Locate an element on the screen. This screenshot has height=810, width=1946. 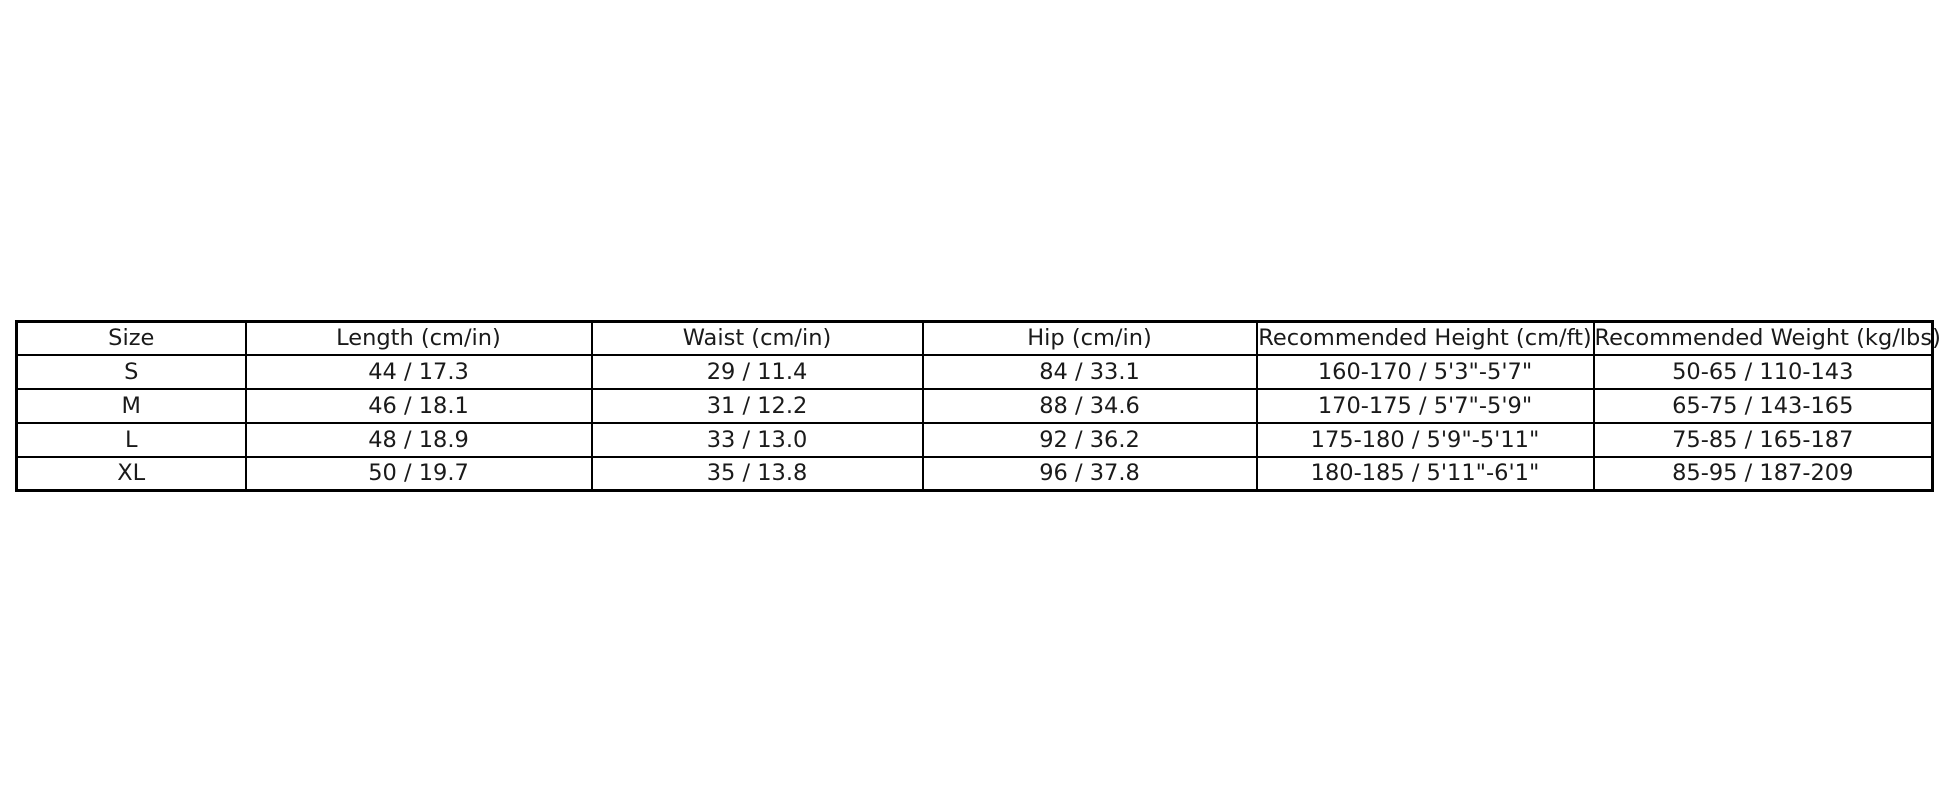
table-cell: 88 / 34.6 is located at coordinates (1089, 406).